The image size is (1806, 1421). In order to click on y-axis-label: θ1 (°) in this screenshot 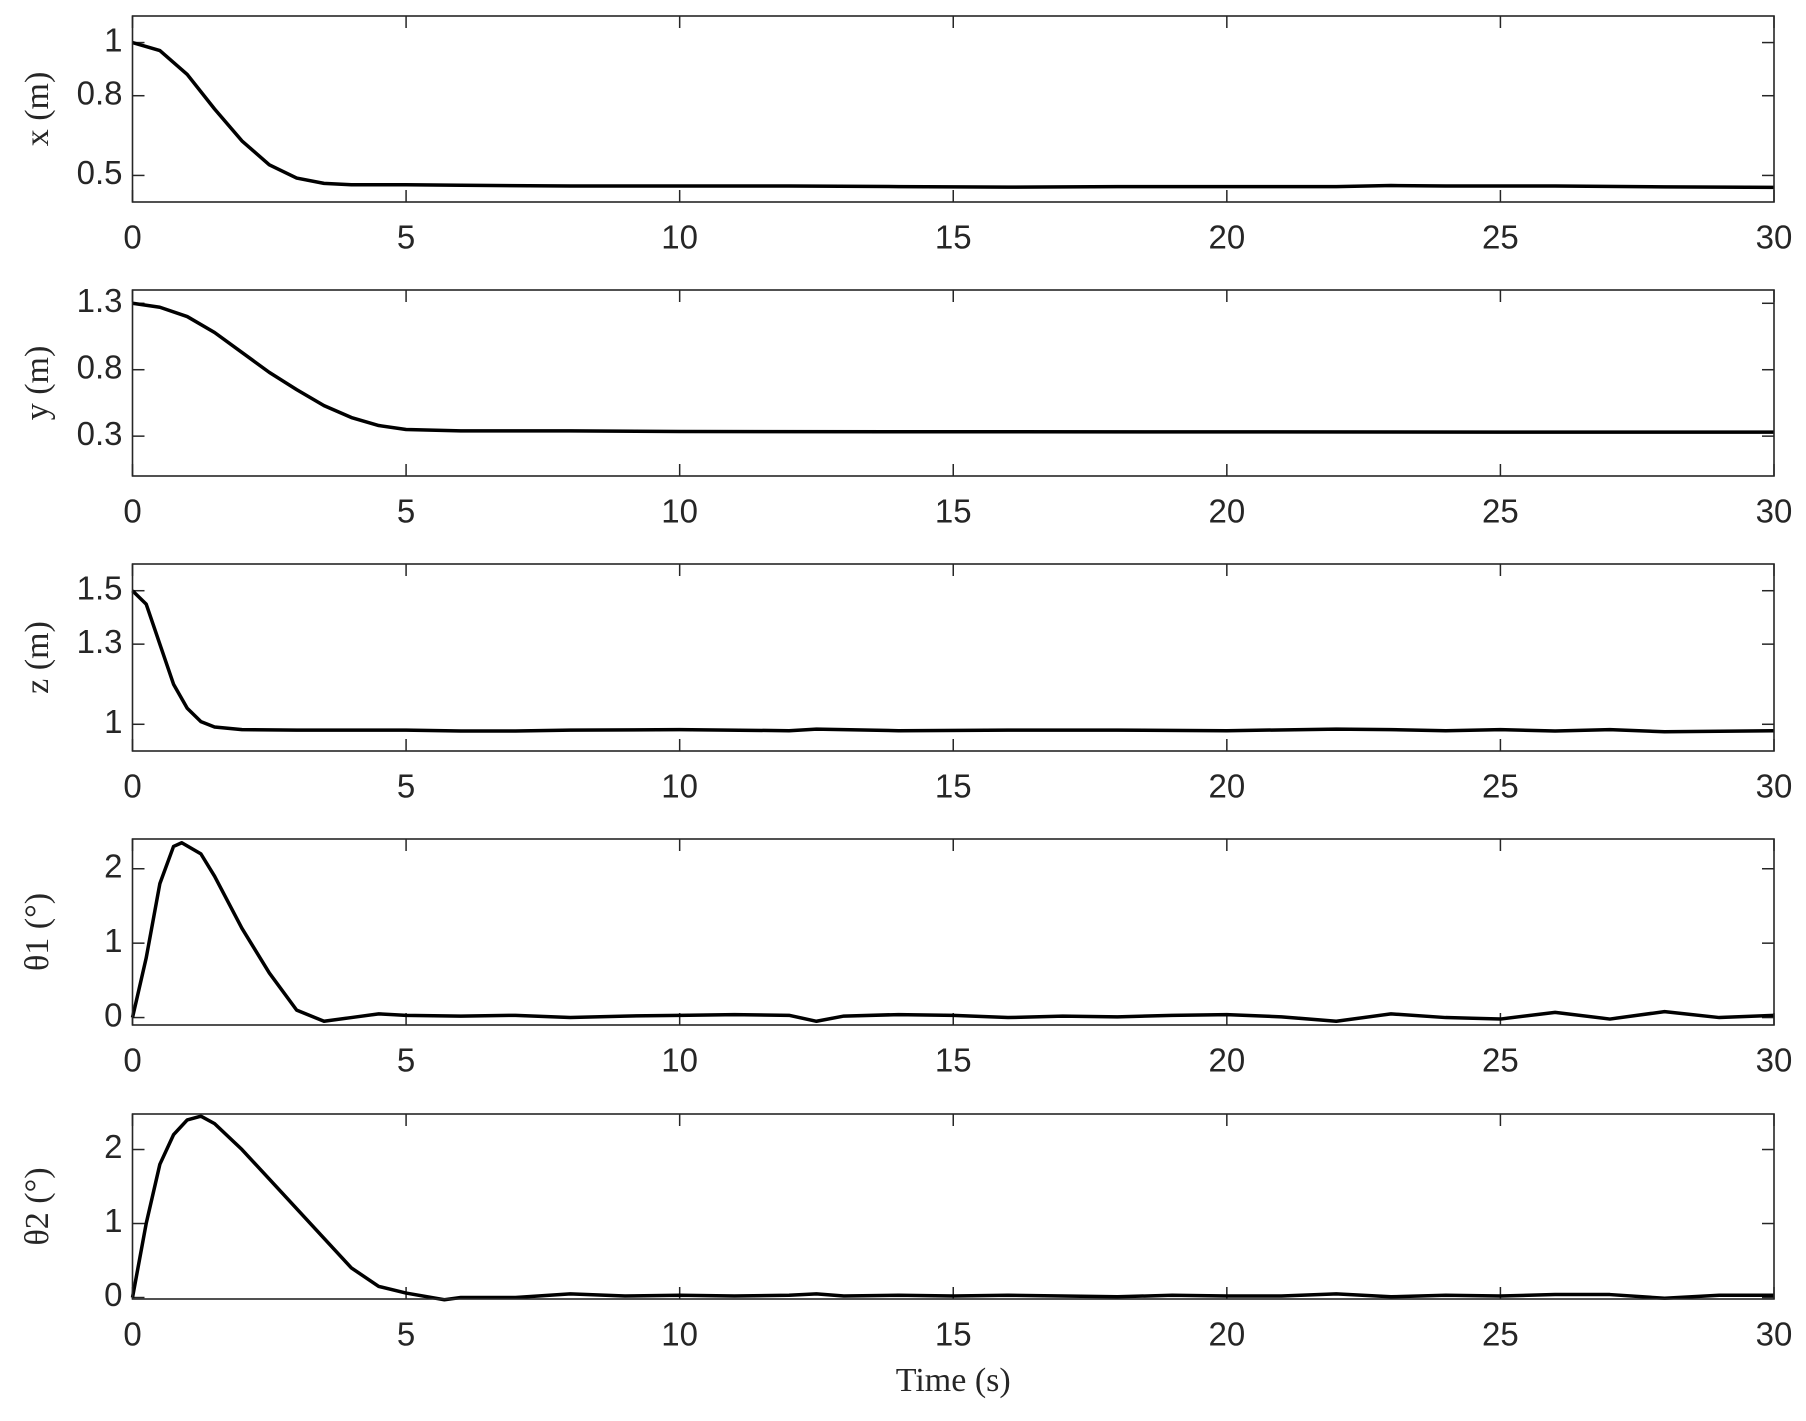, I will do `click(37, 932)`.